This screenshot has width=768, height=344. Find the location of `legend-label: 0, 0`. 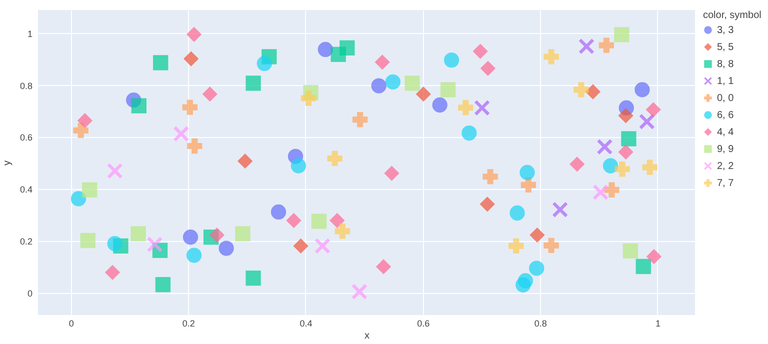

legend-label: 0, 0 is located at coordinates (725, 98).